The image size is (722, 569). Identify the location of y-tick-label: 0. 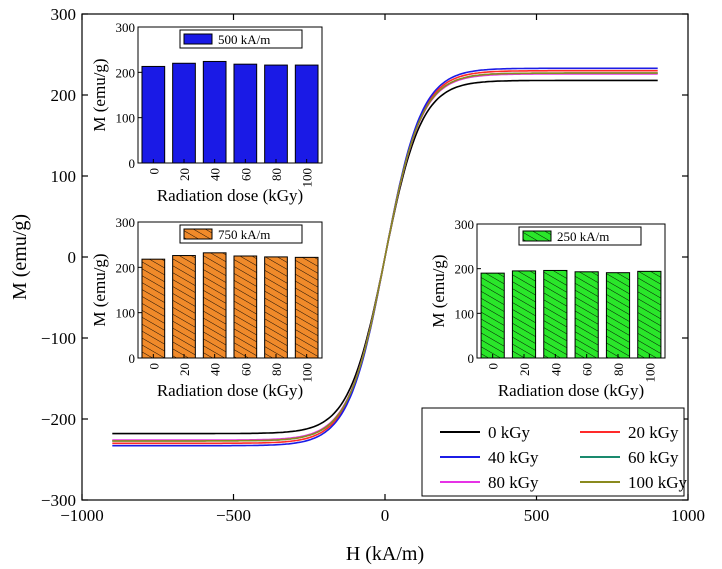
(72, 257).